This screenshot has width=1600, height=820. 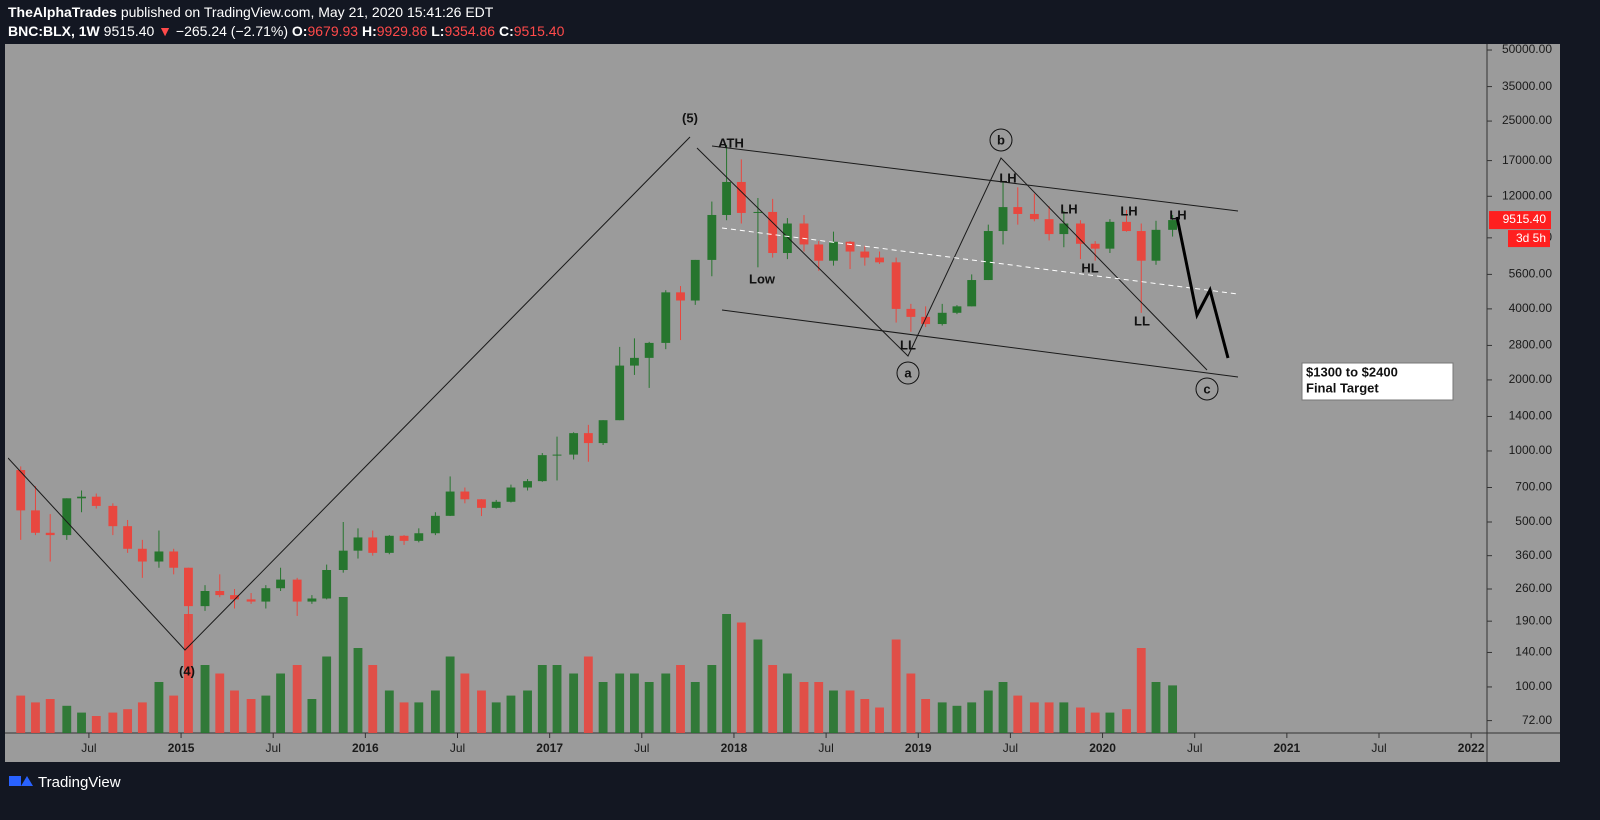 What do you see at coordinates (1089, 267) in the screenshot?
I see `annotation: HL` at bounding box center [1089, 267].